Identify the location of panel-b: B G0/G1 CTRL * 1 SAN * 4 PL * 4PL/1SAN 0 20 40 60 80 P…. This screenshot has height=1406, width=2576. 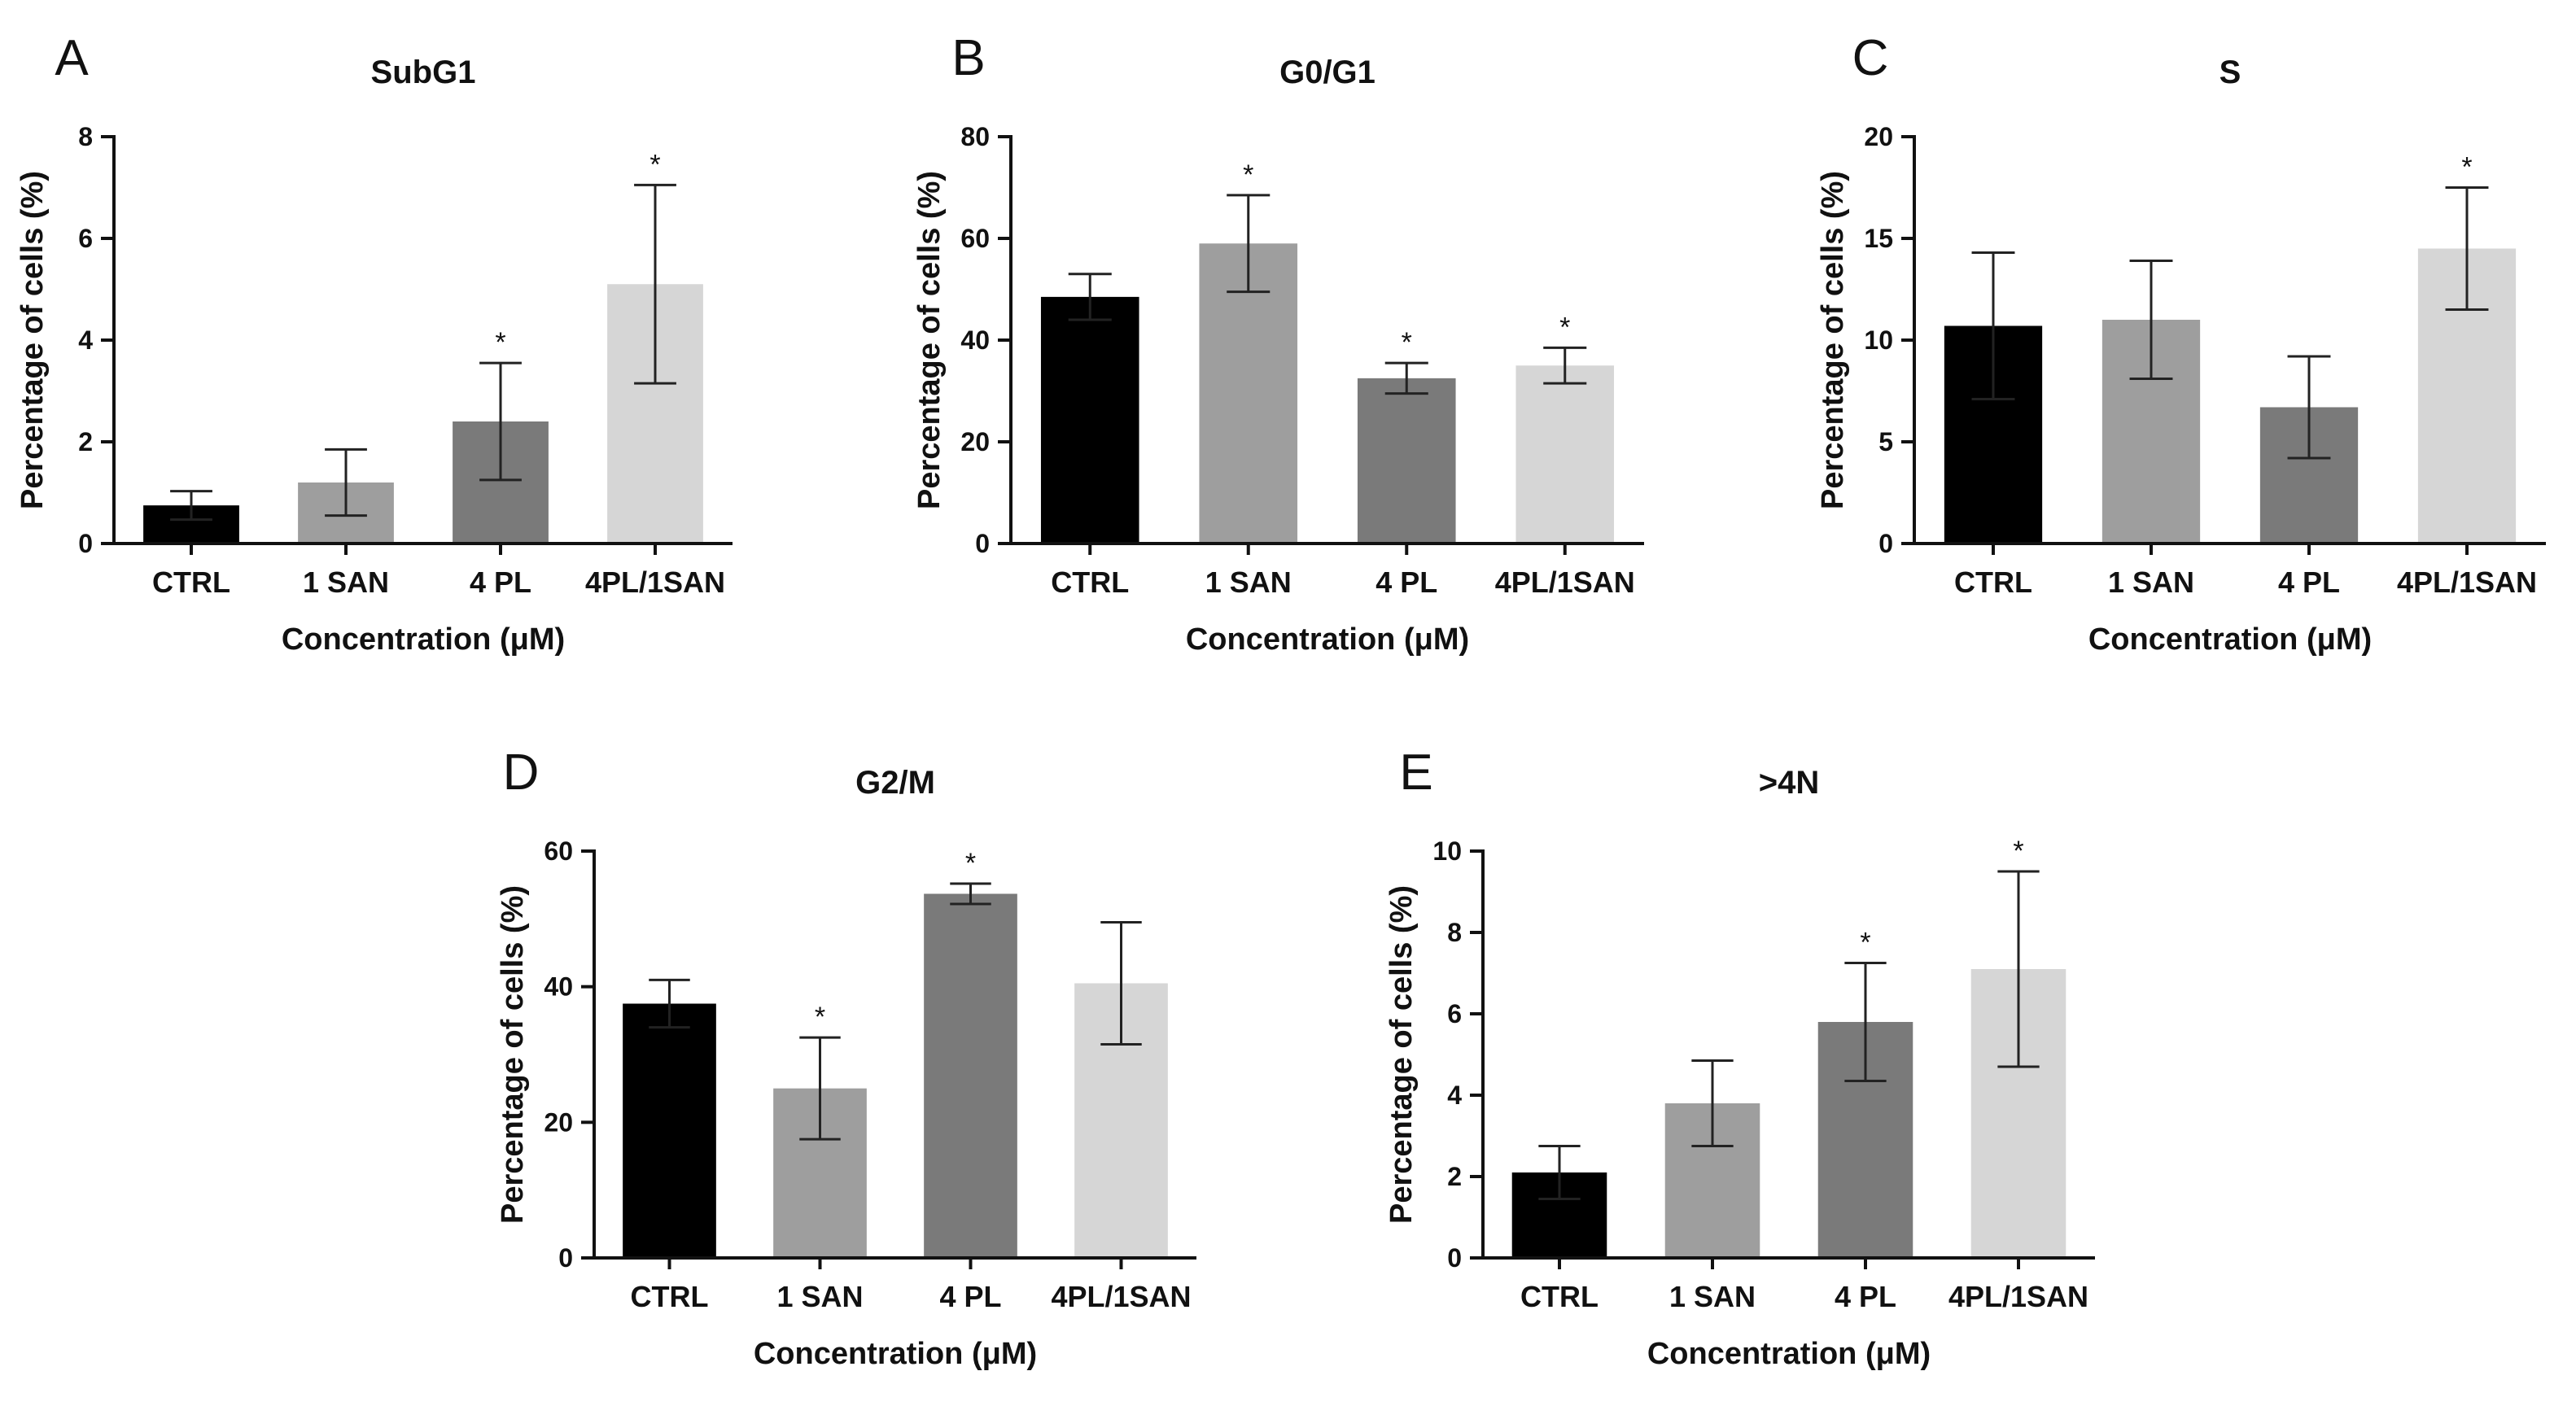
(1278, 343).